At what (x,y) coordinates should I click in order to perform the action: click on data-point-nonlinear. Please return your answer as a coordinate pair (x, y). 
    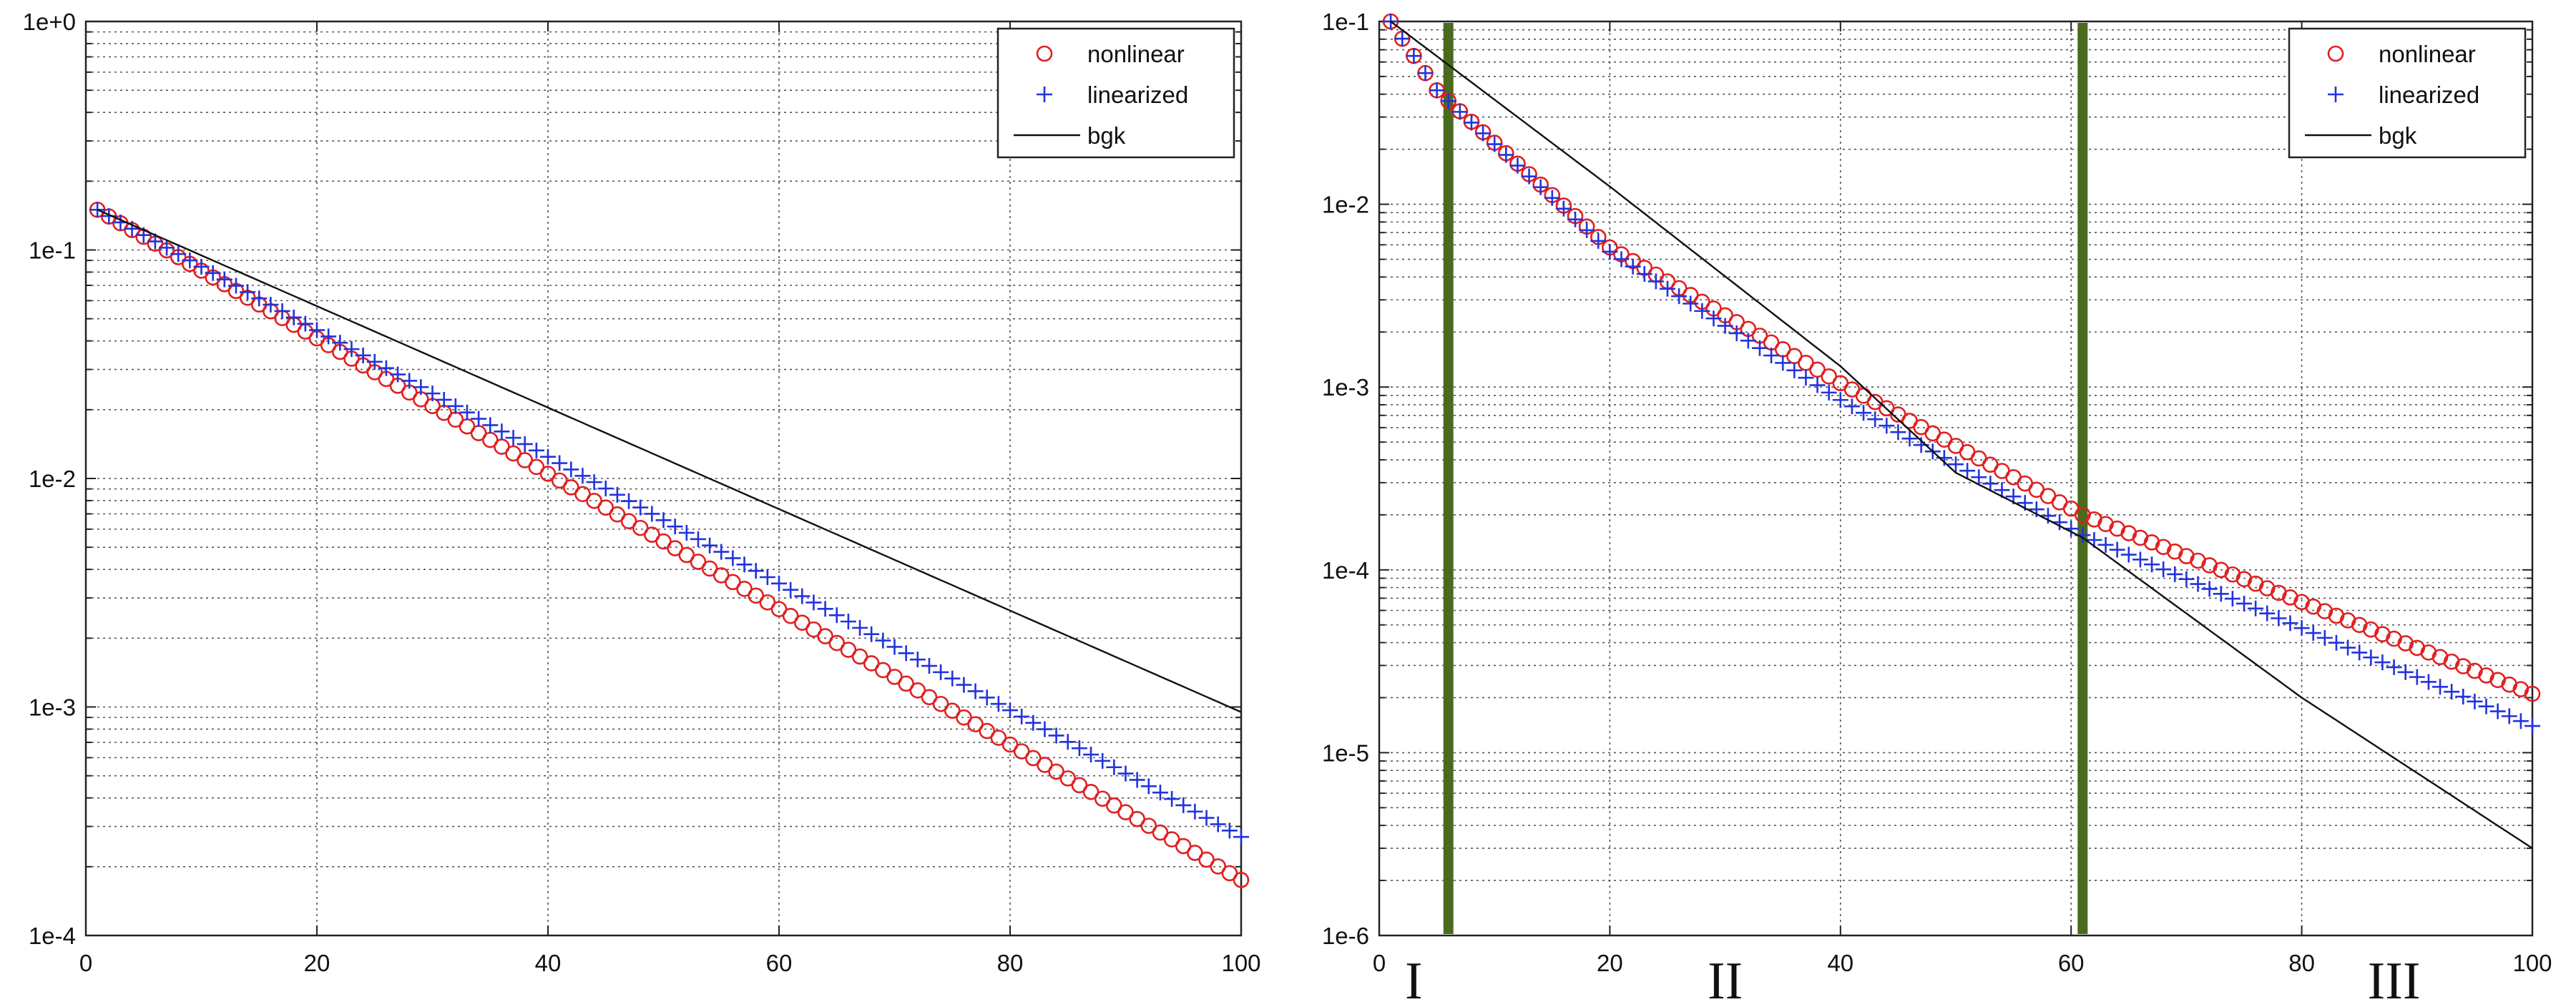
    Looking at the image, I should click on (1242, 880).